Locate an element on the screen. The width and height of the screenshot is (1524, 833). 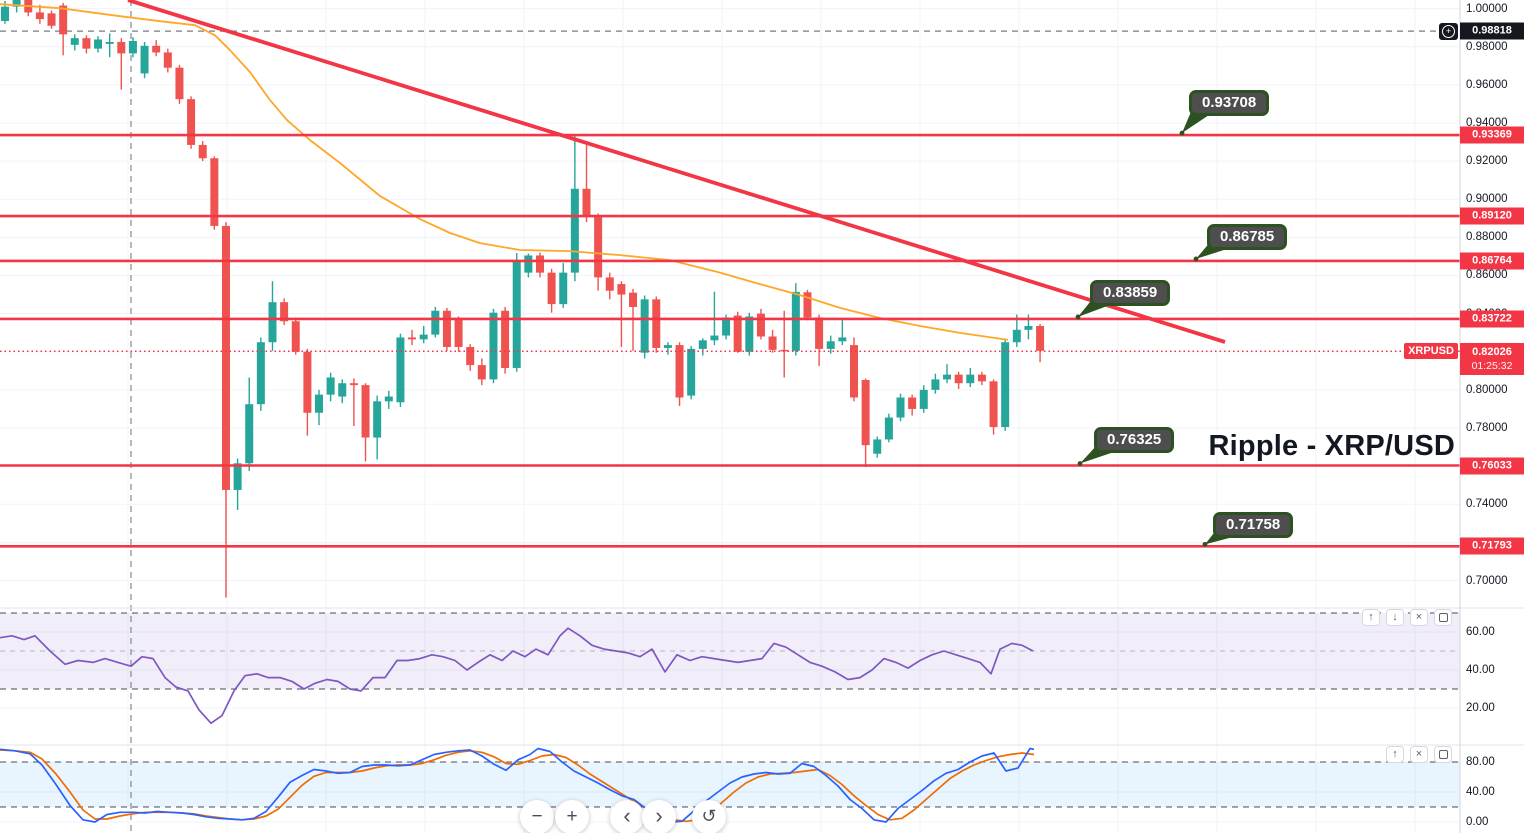
price-axis-label: 0.74000 is located at coordinates (1487, 504).